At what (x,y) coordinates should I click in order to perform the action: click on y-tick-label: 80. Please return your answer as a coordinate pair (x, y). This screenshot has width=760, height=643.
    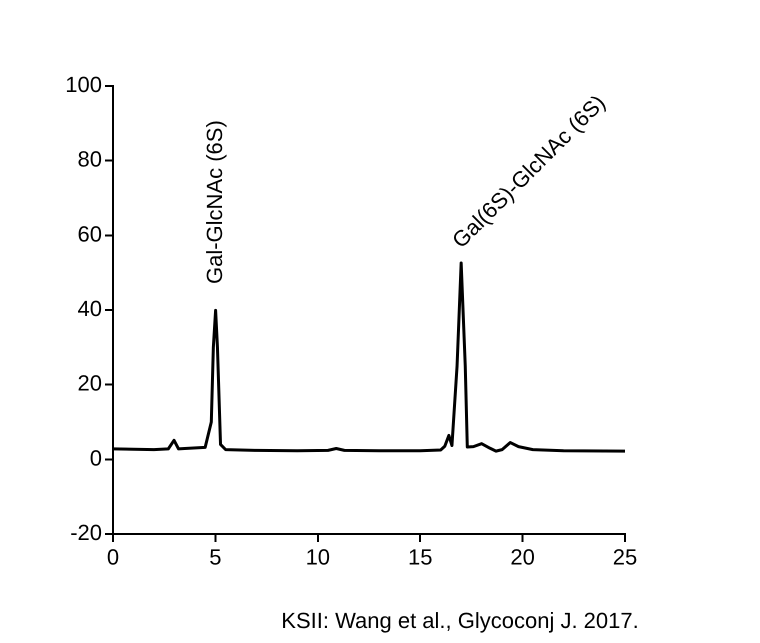
    Looking at the image, I should click on (90, 159).